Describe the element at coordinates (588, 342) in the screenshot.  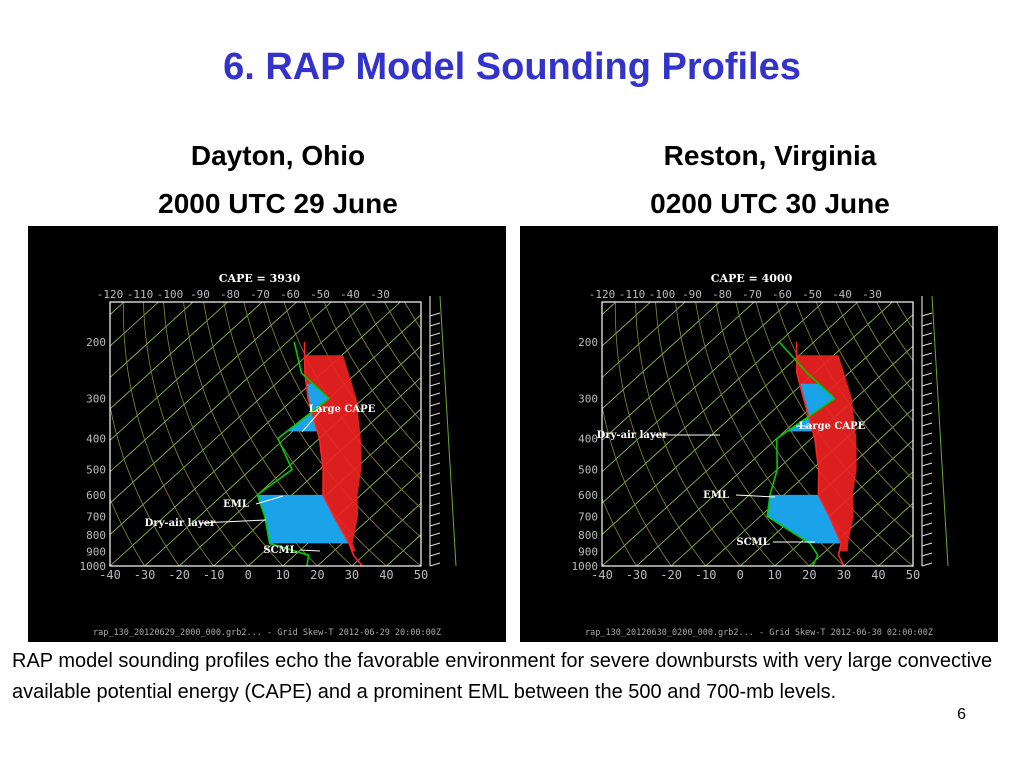
I see `pressure-tick-label: 200` at that location.